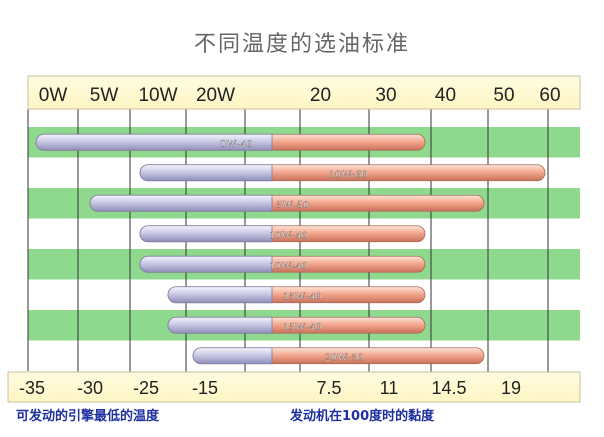  Describe the element at coordinates (448, 388) in the screenshot. I see `bottom-tick-label: 14.5` at that location.